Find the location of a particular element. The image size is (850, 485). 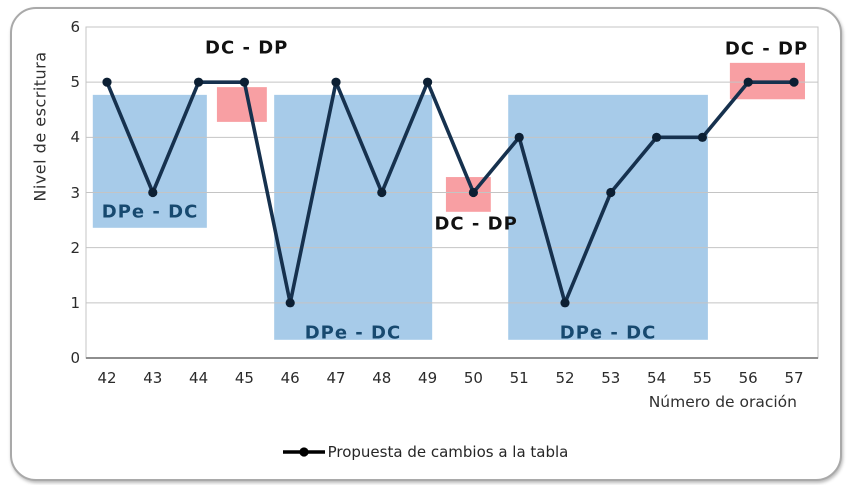

x-tick-57: 57 is located at coordinates (794, 378).